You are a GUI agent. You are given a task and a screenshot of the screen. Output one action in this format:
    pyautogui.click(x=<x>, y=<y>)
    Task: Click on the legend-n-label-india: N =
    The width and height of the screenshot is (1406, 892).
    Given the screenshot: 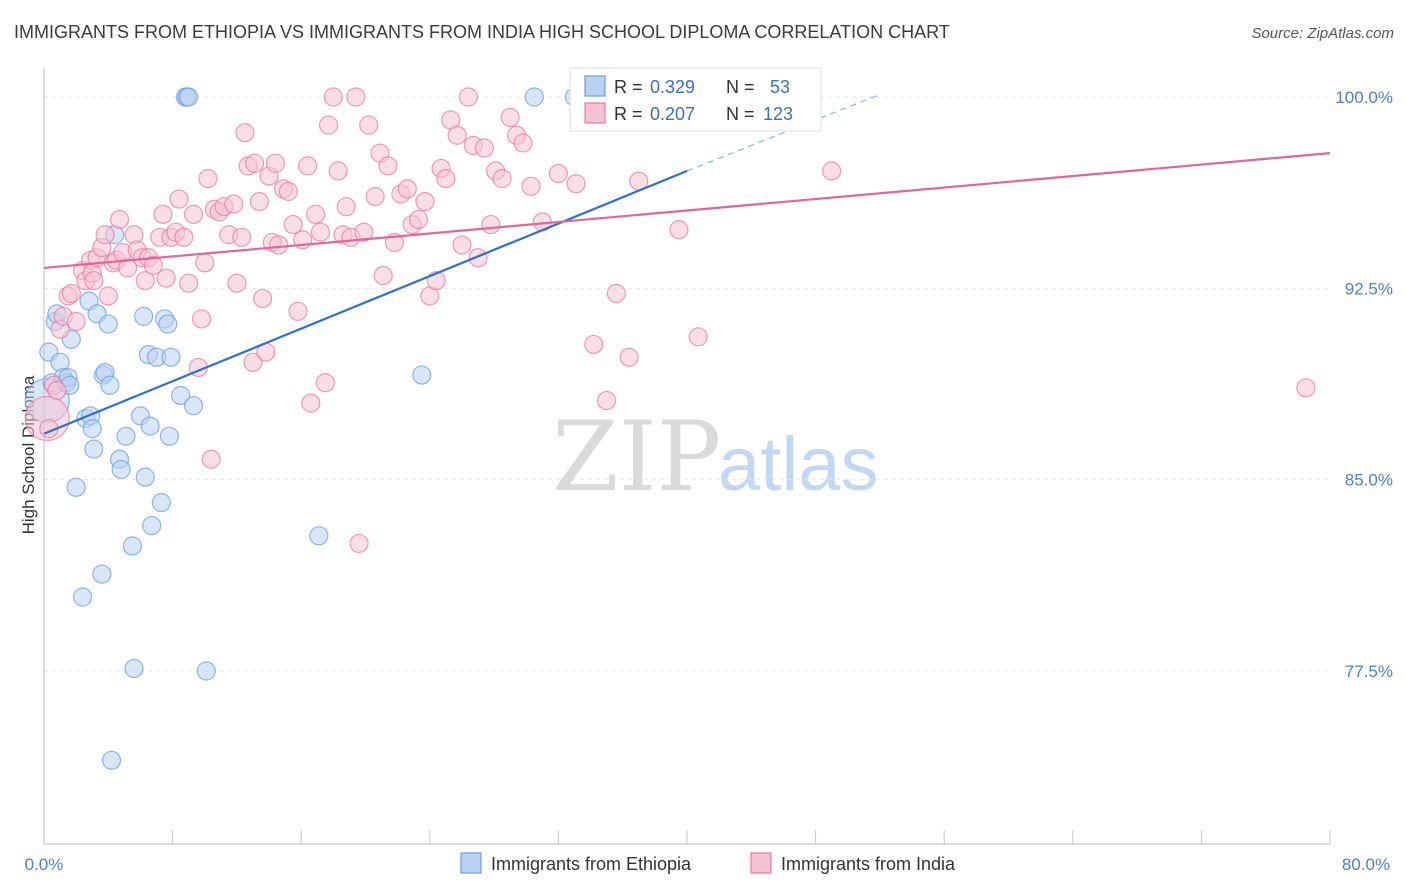 What is the action you would take?
    pyautogui.click(x=740, y=114)
    